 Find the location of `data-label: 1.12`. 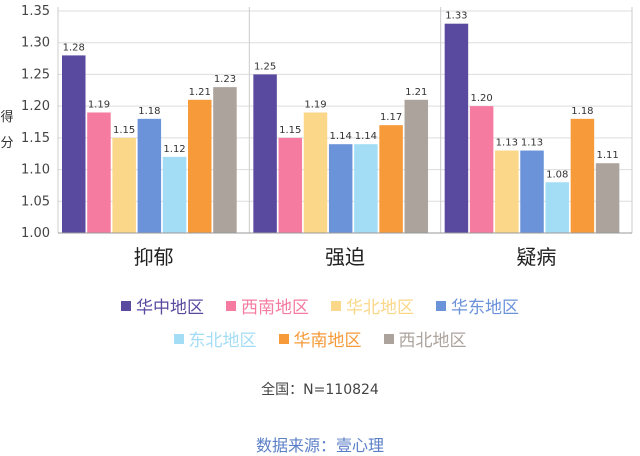

data-label: 1.12 is located at coordinates (174, 149).